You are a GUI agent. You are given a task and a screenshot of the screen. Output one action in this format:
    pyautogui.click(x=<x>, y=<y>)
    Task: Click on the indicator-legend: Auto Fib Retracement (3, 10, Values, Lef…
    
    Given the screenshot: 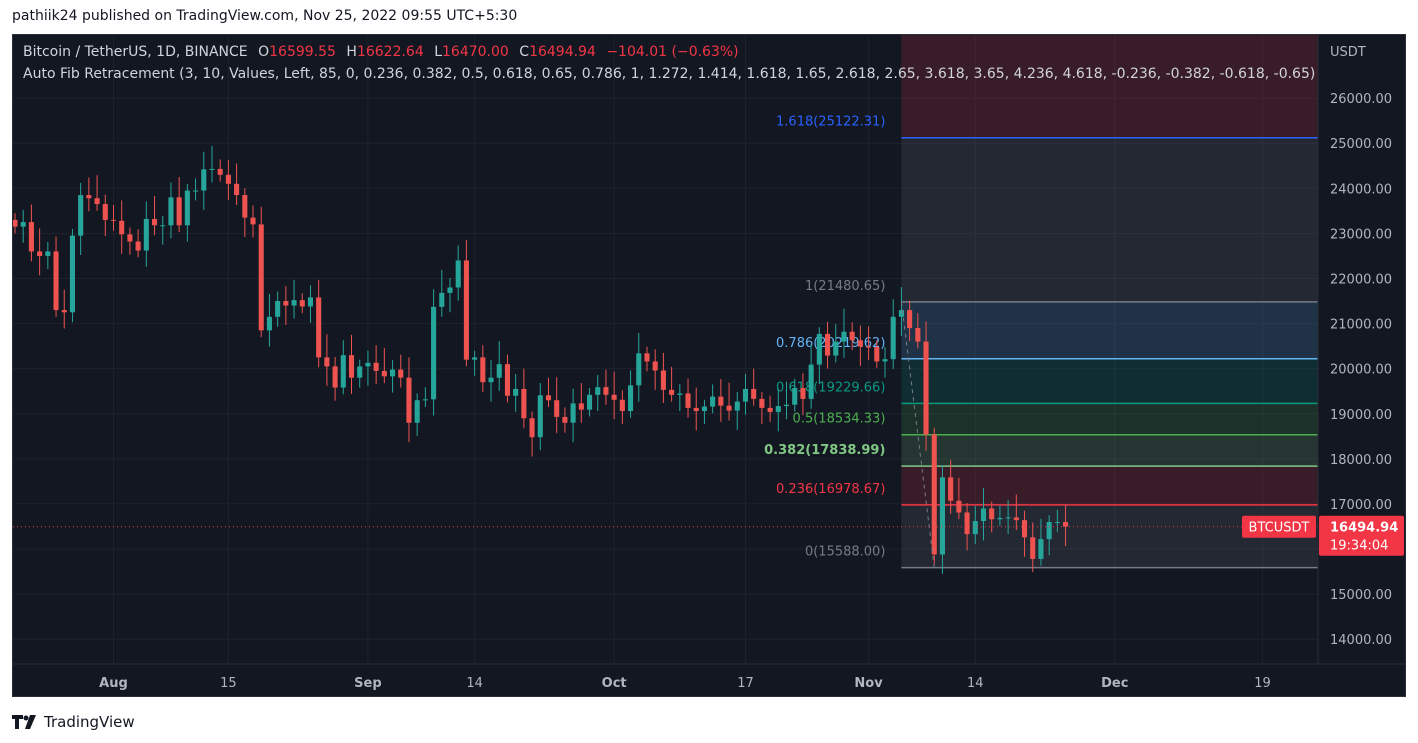 What is the action you would take?
    pyautogui.click(x=669, y=74)
    